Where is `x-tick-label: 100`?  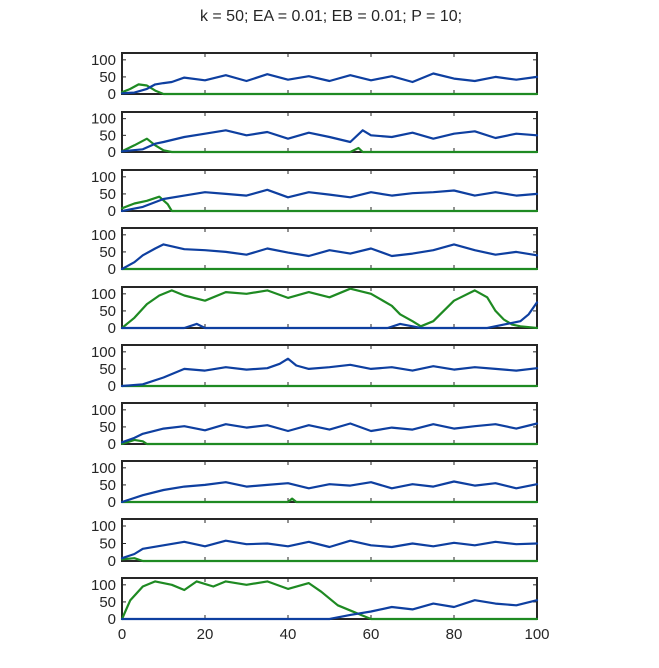
x-tick-label: 100 is located at coordinates (536, 634).